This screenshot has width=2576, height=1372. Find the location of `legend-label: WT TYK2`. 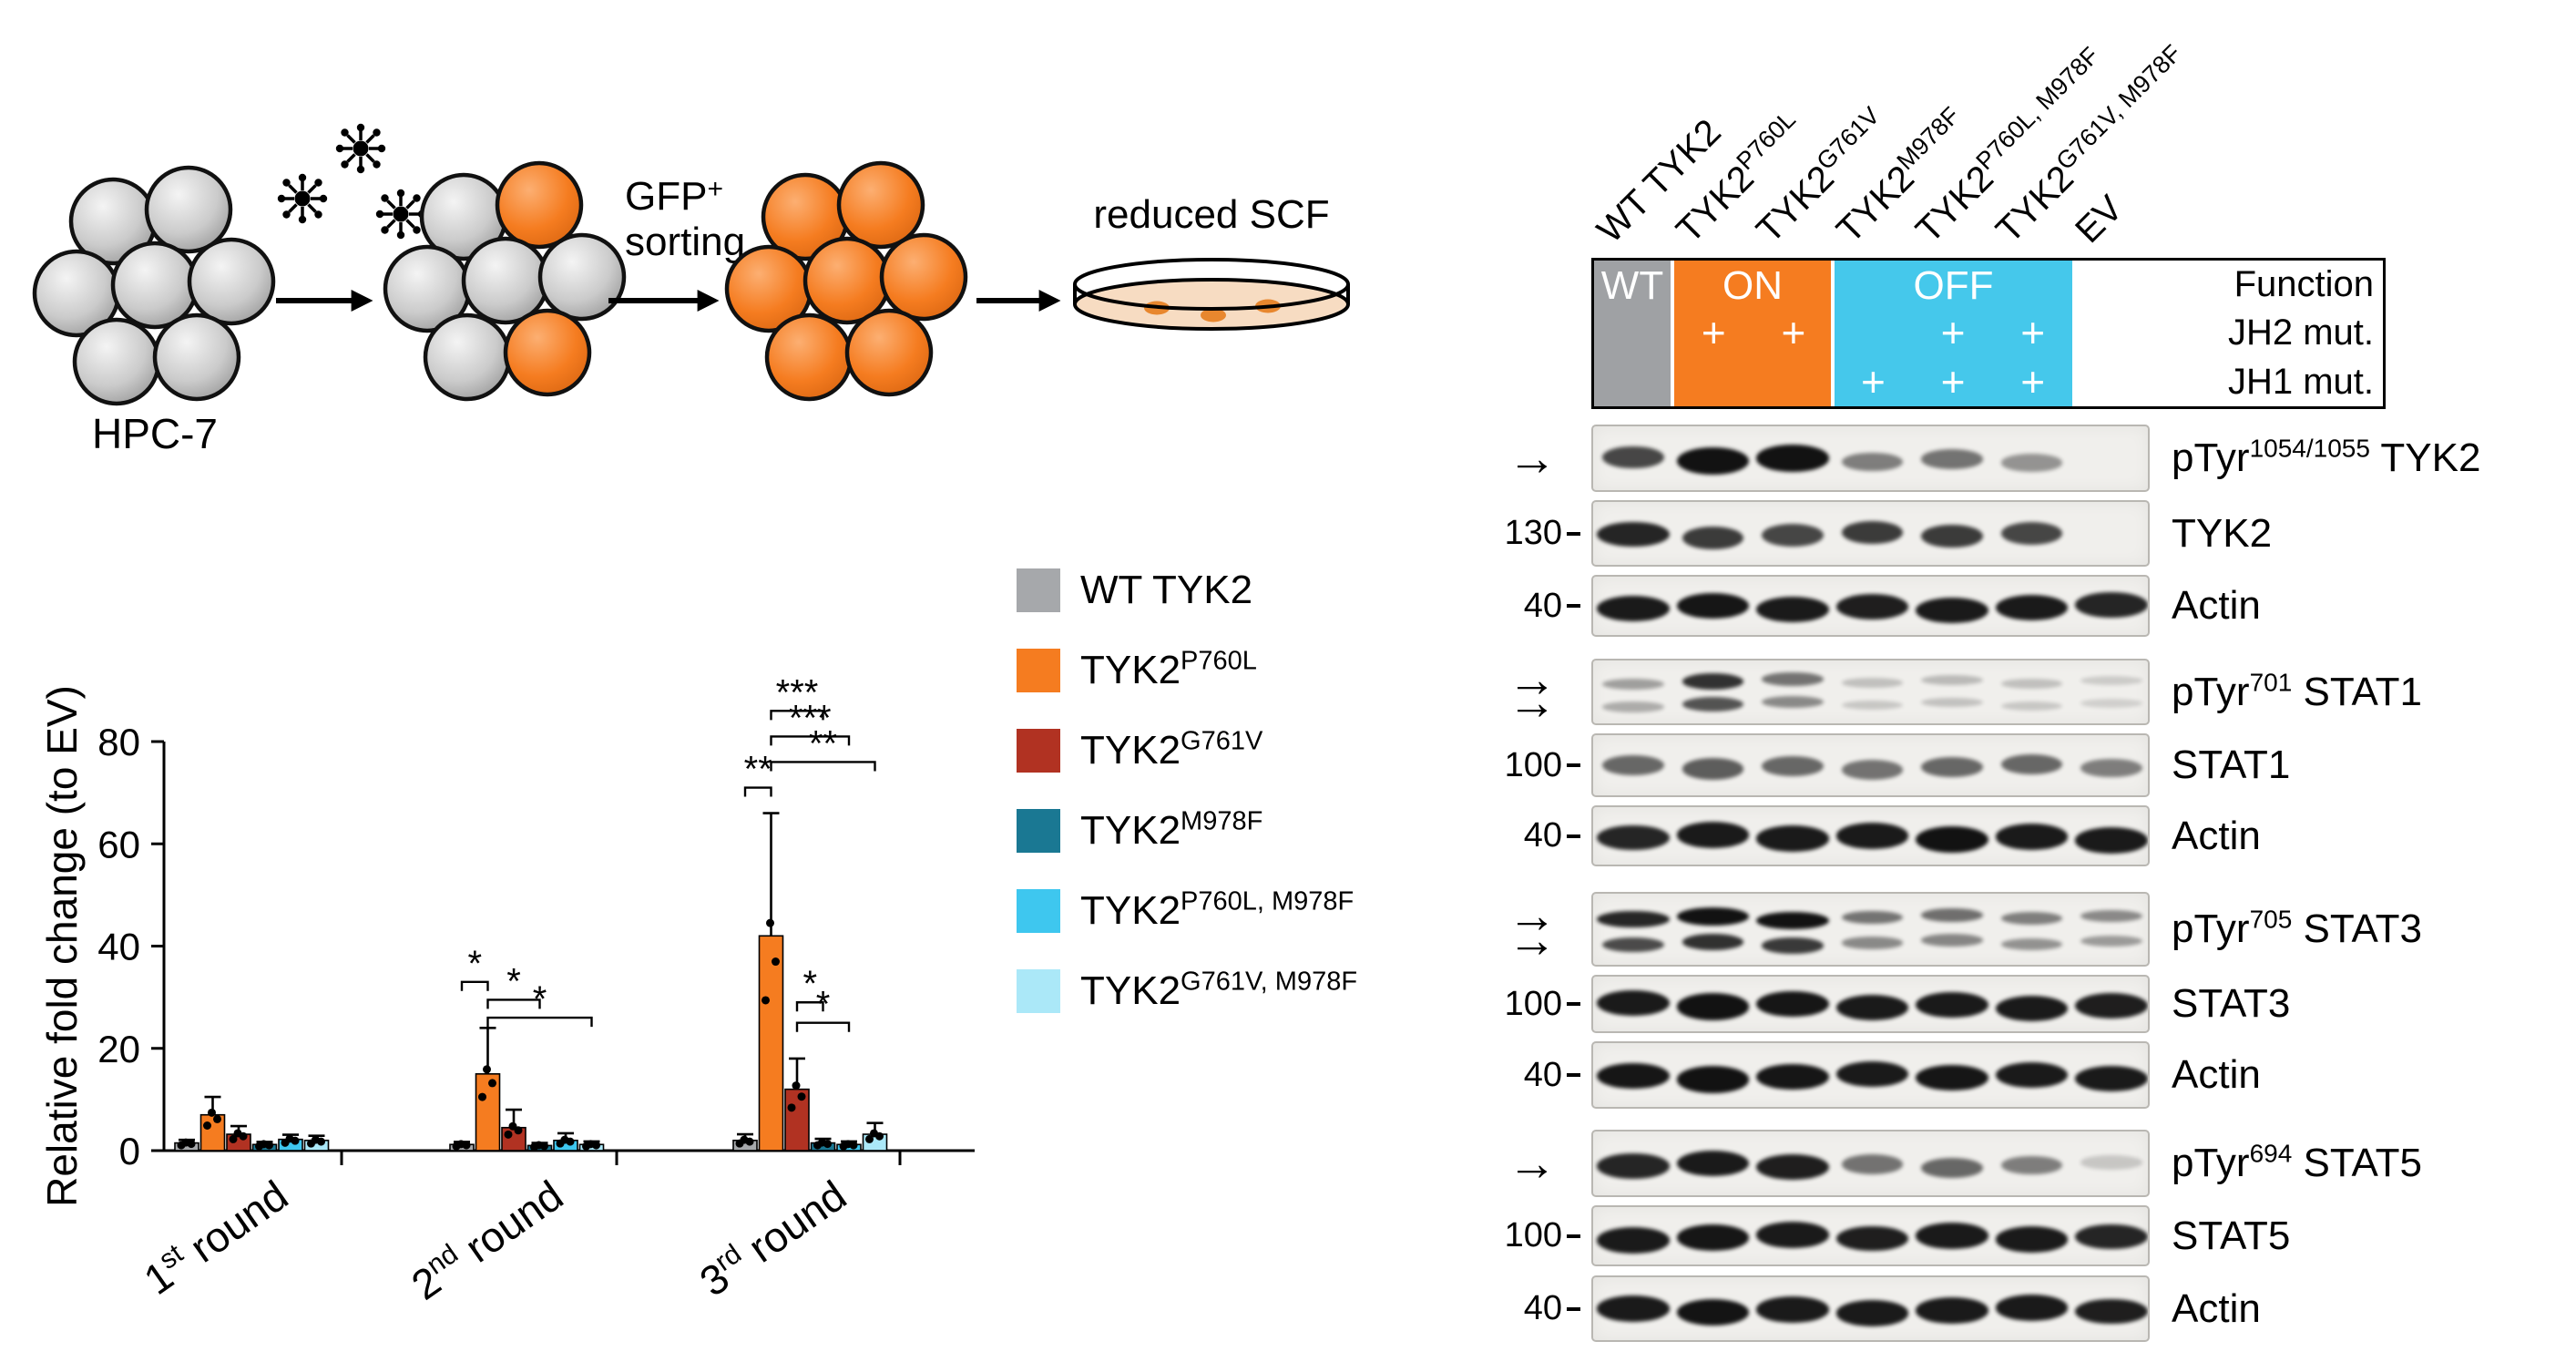

legend-label: WT TYK2 is located at coordinates (1166, 590).